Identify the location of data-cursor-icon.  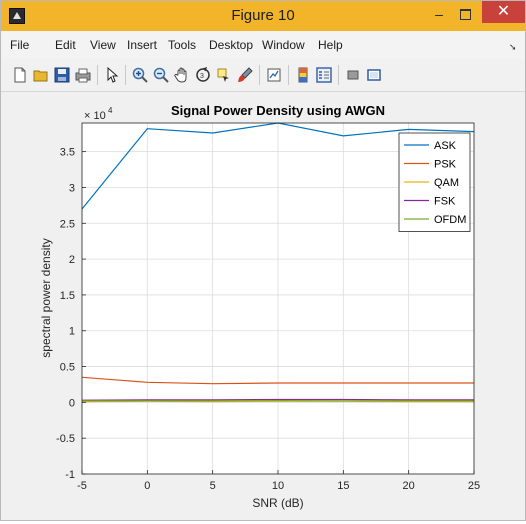
(224, 75).